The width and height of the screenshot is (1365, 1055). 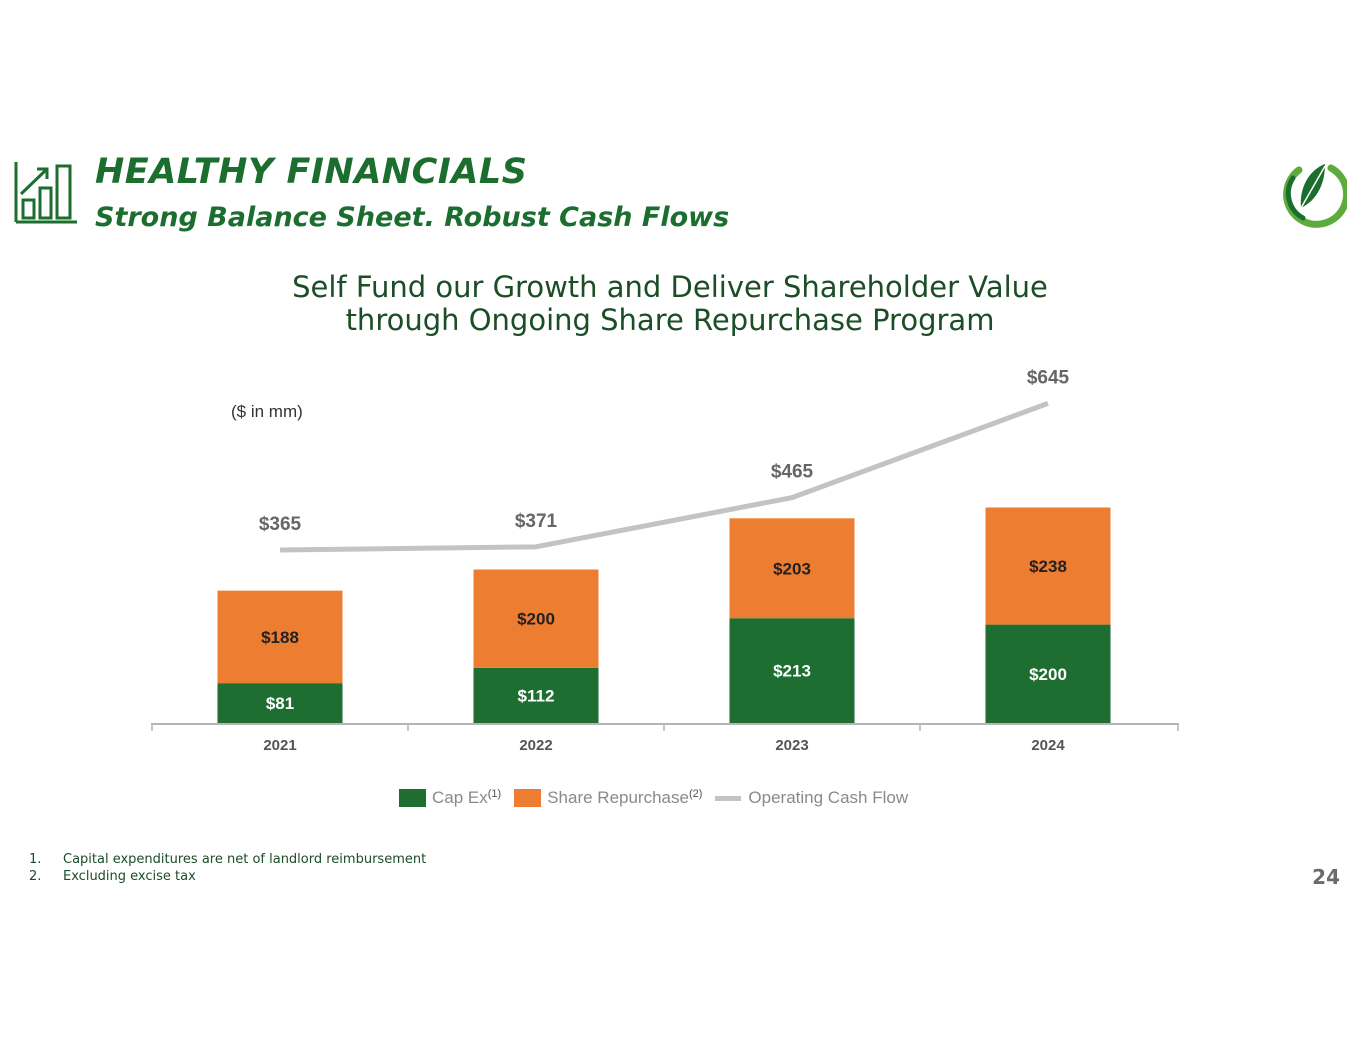 I want to click on bar-share-repurchase-2024, so click(x=1048, y=566).